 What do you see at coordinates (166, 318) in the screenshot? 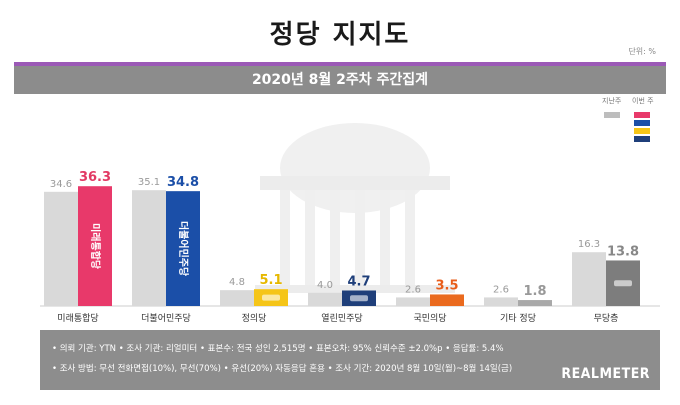
I see `category-label-1: 더불어민주당` at bounding box center [166, 318].